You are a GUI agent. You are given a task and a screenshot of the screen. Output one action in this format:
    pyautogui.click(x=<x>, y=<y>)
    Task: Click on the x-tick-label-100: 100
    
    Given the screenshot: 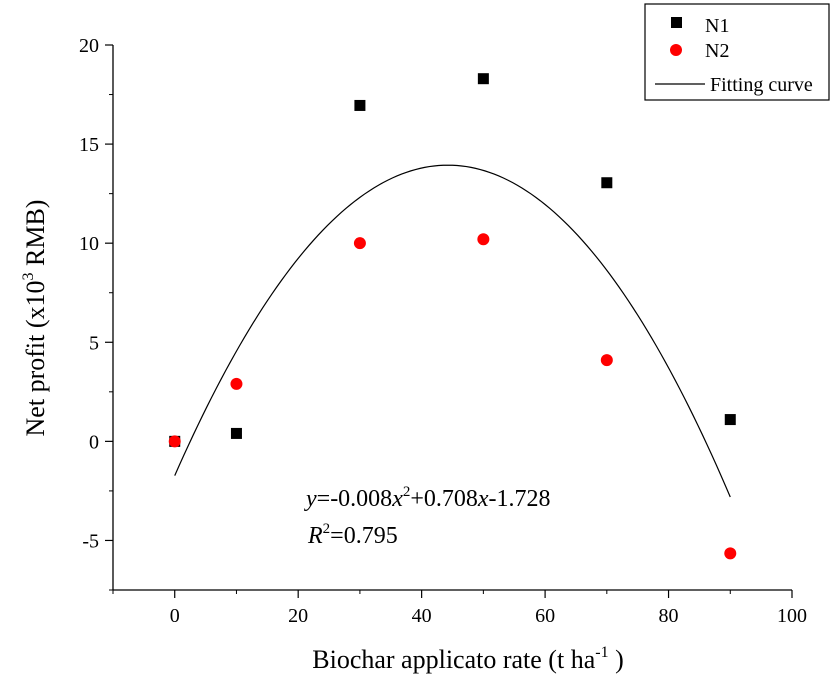 What is the action you would take?
    pyautogui.click(x=792, y=616)
    